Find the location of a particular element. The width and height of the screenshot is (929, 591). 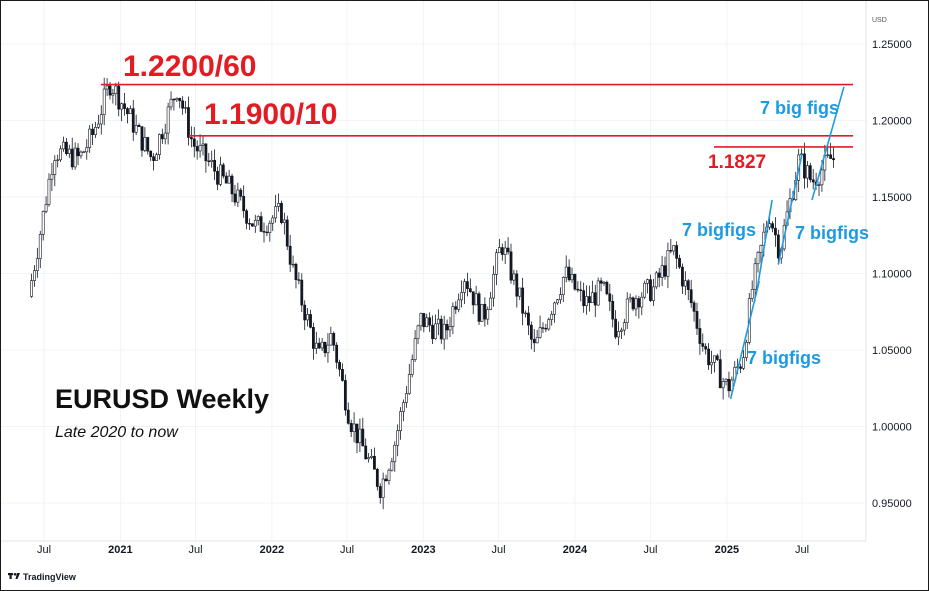

price-unit-label: USD is located at coordinates (879, 20).